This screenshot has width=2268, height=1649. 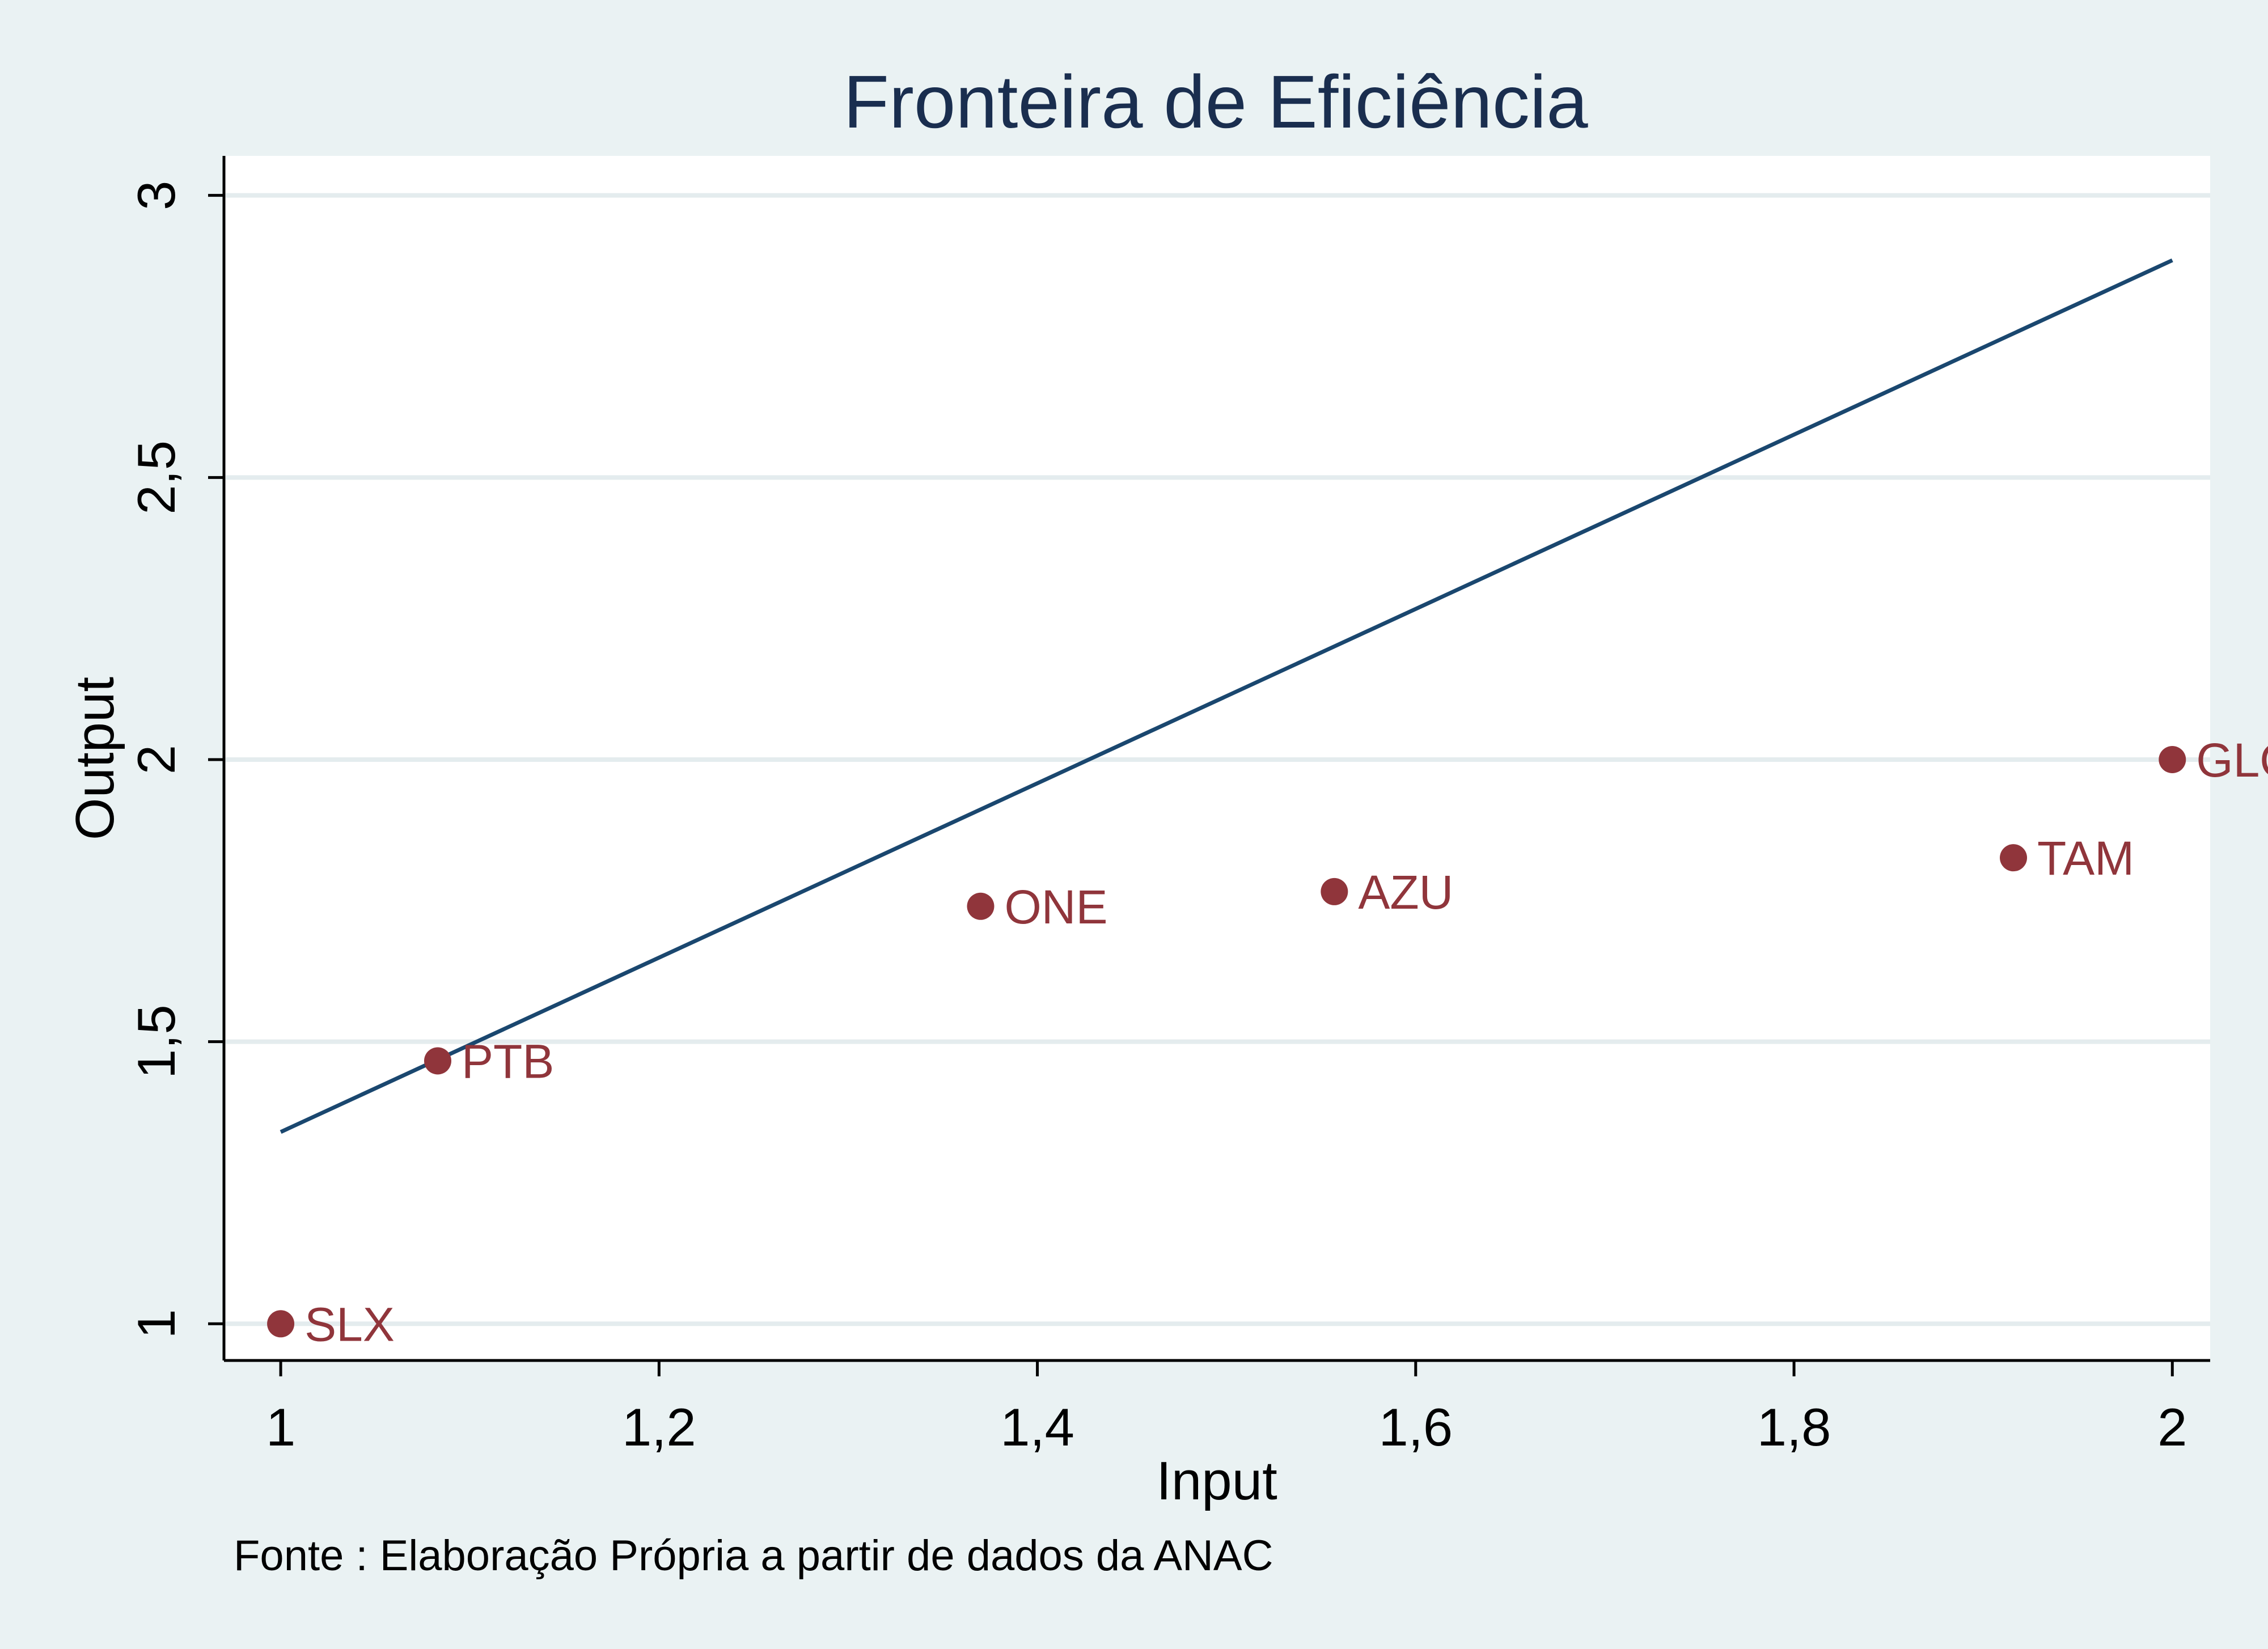 I want to click on x-tick-label: 1,6, so click(x=1415, y=1427).